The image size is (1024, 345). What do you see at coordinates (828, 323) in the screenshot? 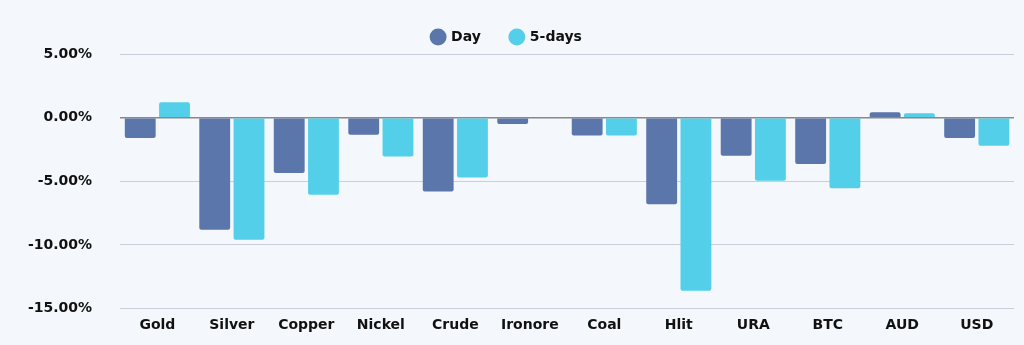
I see `x-tick-label: BTC` at bounding box center [828, 323].